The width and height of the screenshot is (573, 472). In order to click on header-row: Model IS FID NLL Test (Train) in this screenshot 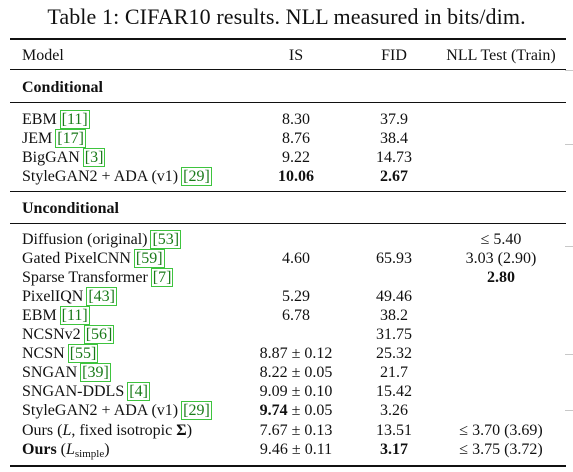, I will do `click(286, 56)`.